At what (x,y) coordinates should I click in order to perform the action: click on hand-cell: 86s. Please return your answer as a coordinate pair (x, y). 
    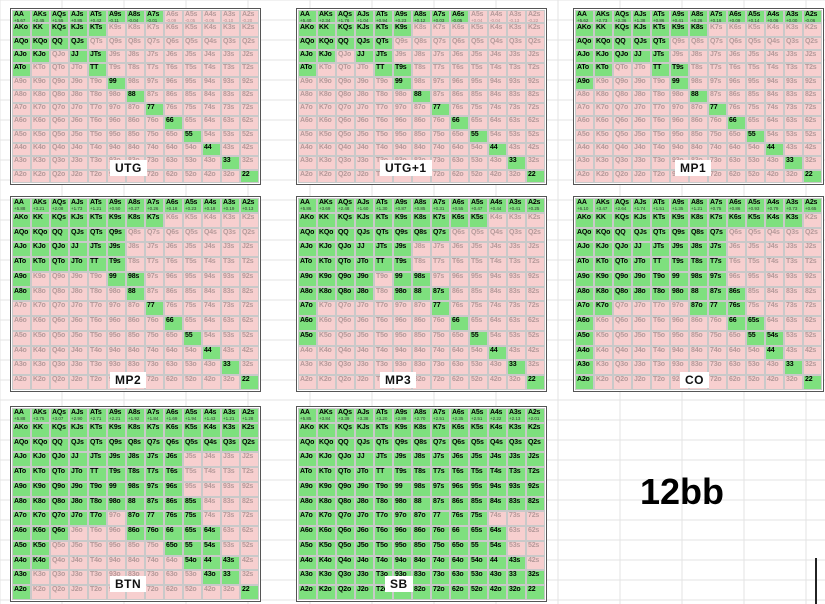
    Looking at the image, I should click on (459, 504).